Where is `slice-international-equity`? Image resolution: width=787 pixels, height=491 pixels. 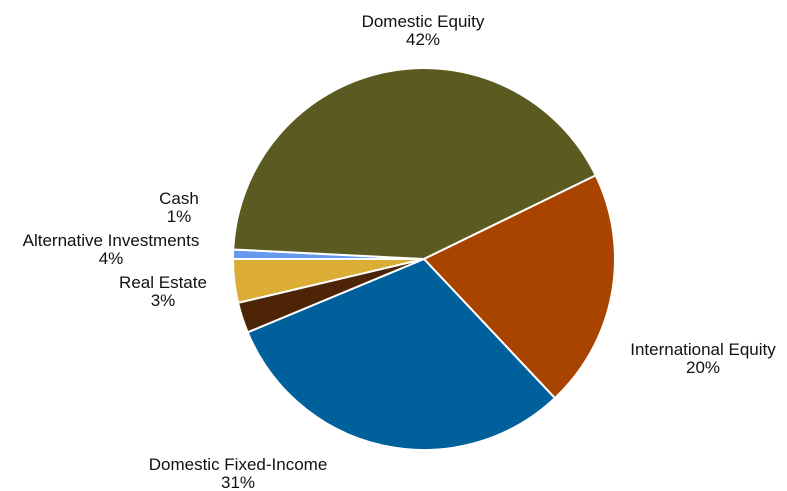 slice-international-equity is located at coordinates (519, 287).